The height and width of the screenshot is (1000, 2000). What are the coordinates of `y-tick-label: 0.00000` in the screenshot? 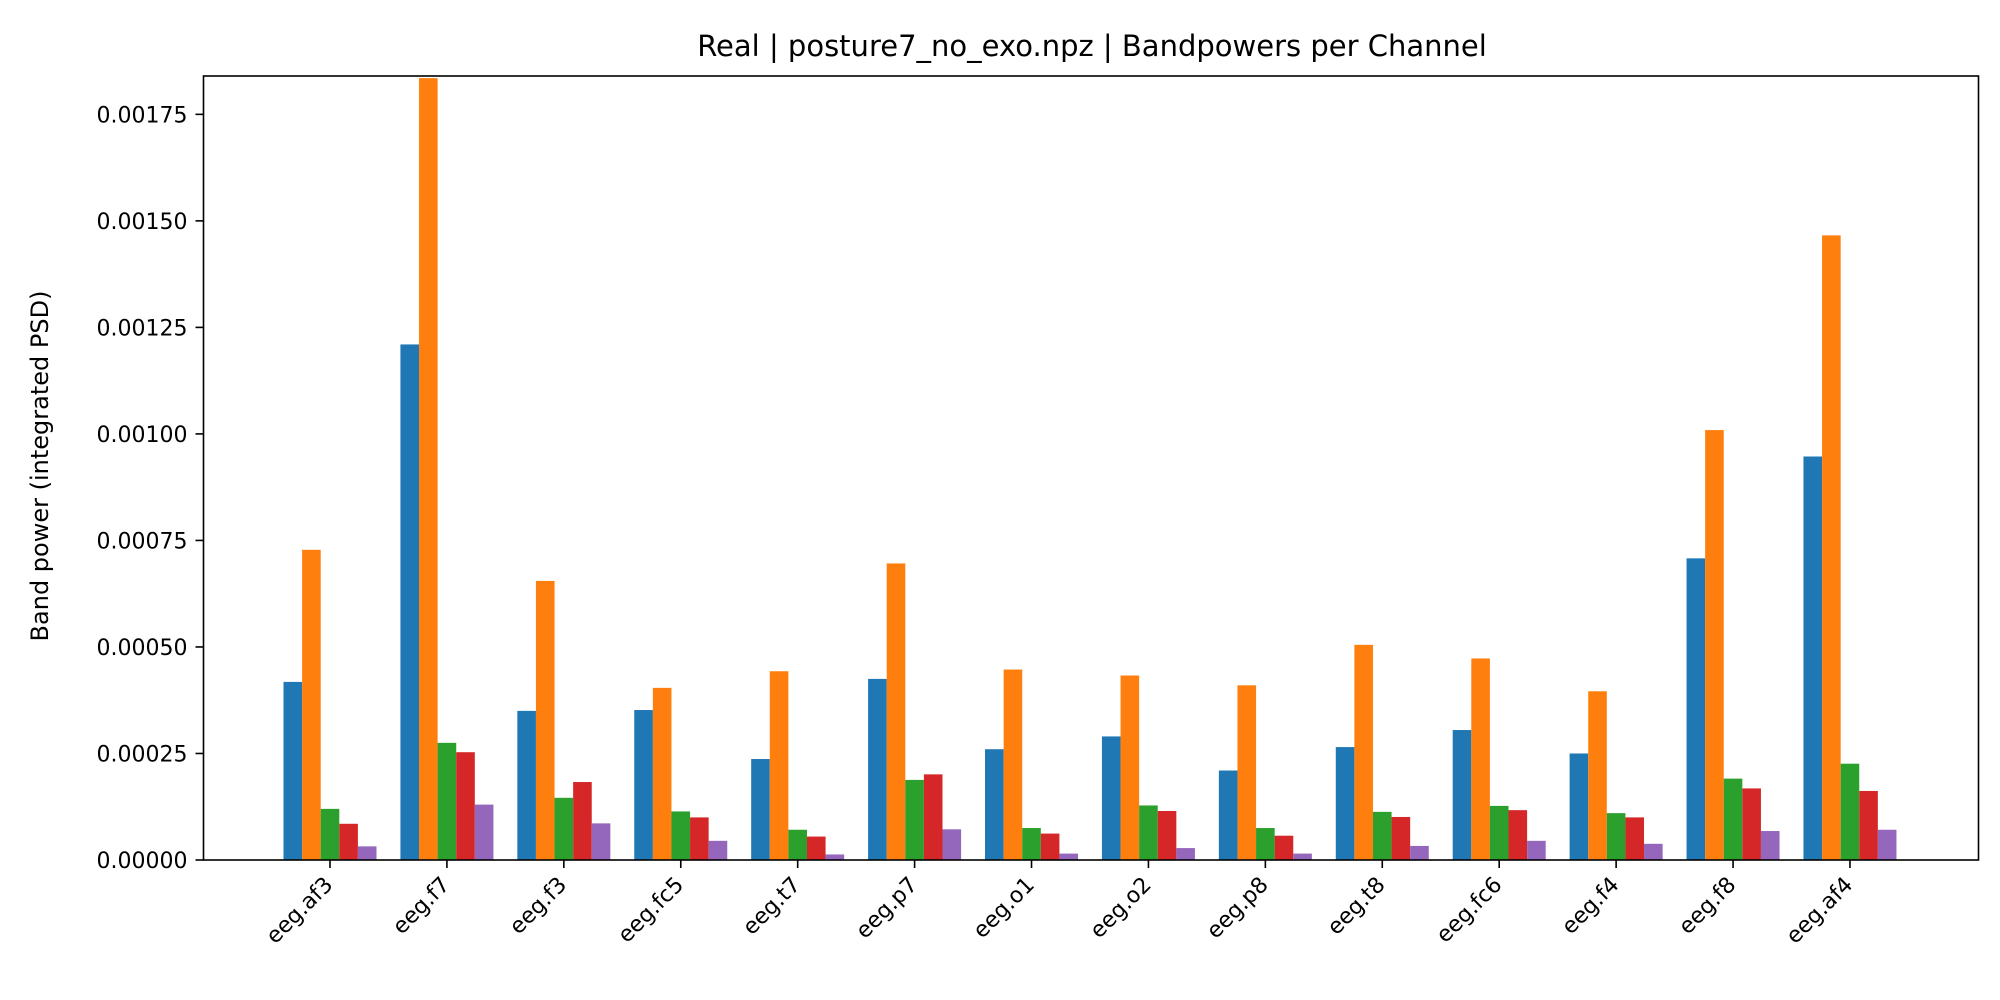 It's located at (142, 861).